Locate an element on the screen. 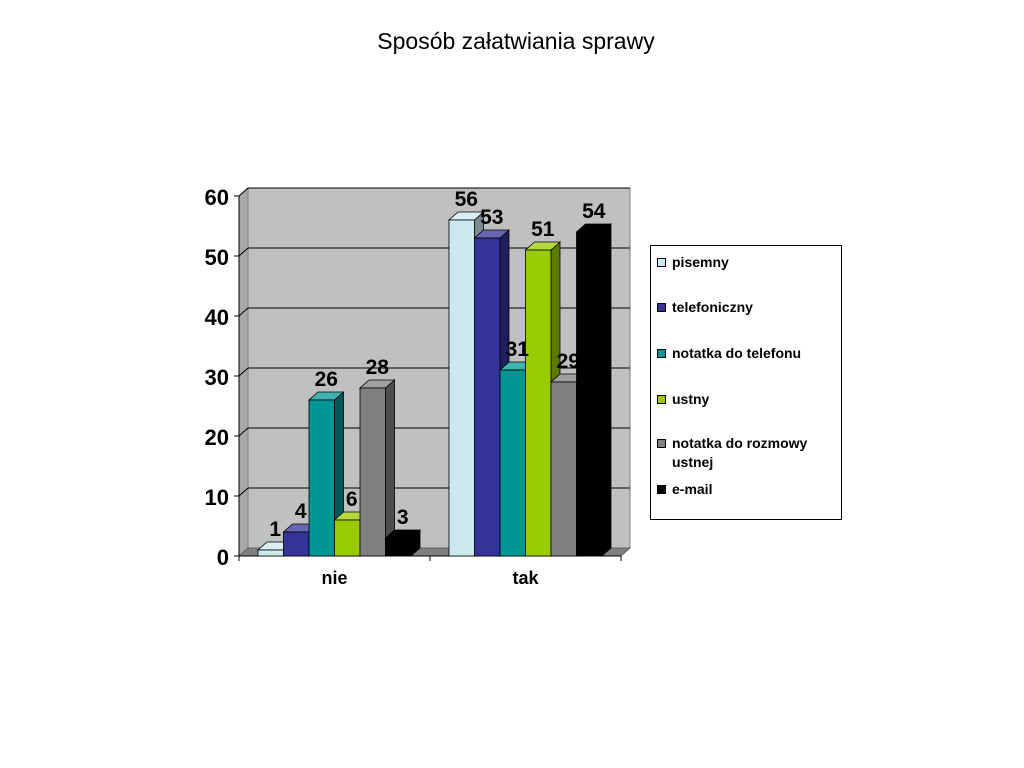 Image resolution: width=1024 pixels, height=768 pixels. y-tick-label: 40 is located at coordinates (217, 317).